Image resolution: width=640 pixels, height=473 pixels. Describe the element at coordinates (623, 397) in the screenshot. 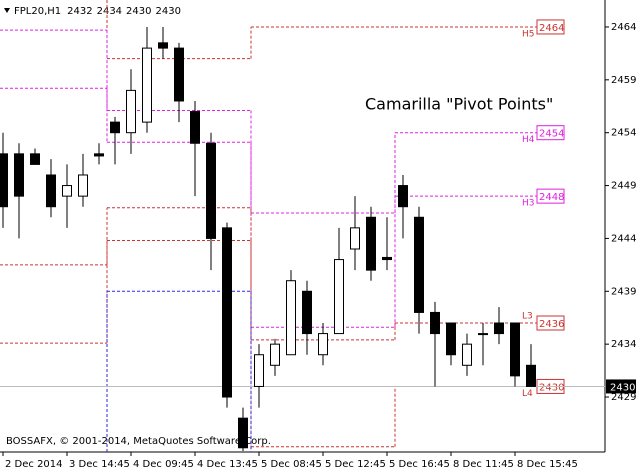

I see `y-tick-label: 2429` at that location.